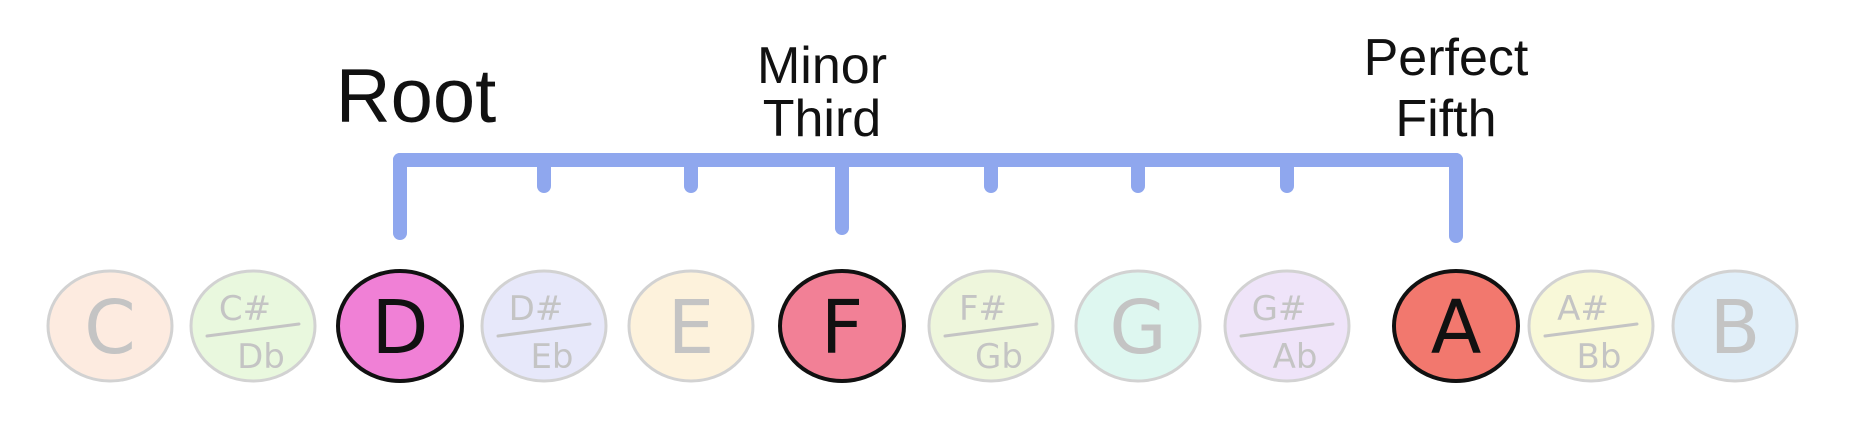 The height and width of the screenshot is (448, 1849). What do you see at coordinates (1446, 58) in the screenshot?
I see `perfect-fifth-label-line1: Perfect` at bounding box center [1446, 58].